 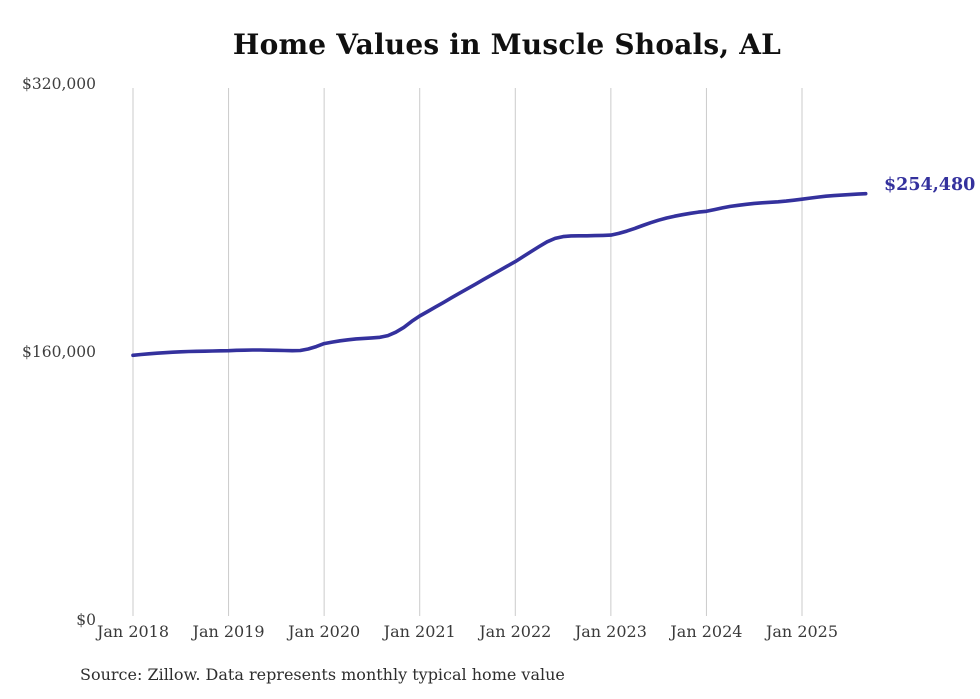 I want to click on x-axis-tick-label: Jan 2024, so click(x=706, y=631).